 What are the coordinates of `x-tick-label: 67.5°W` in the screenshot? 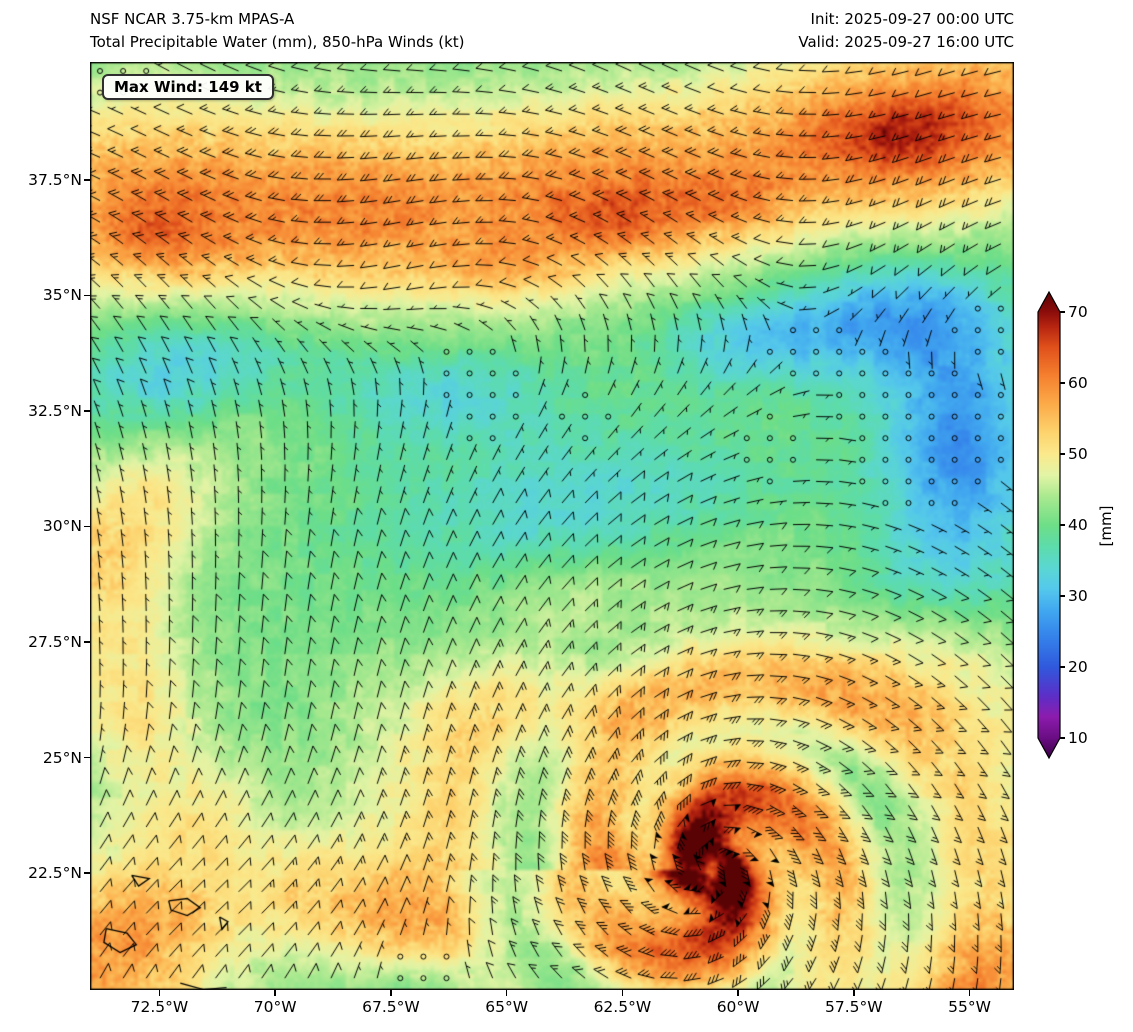 It's located at (391, 1007).